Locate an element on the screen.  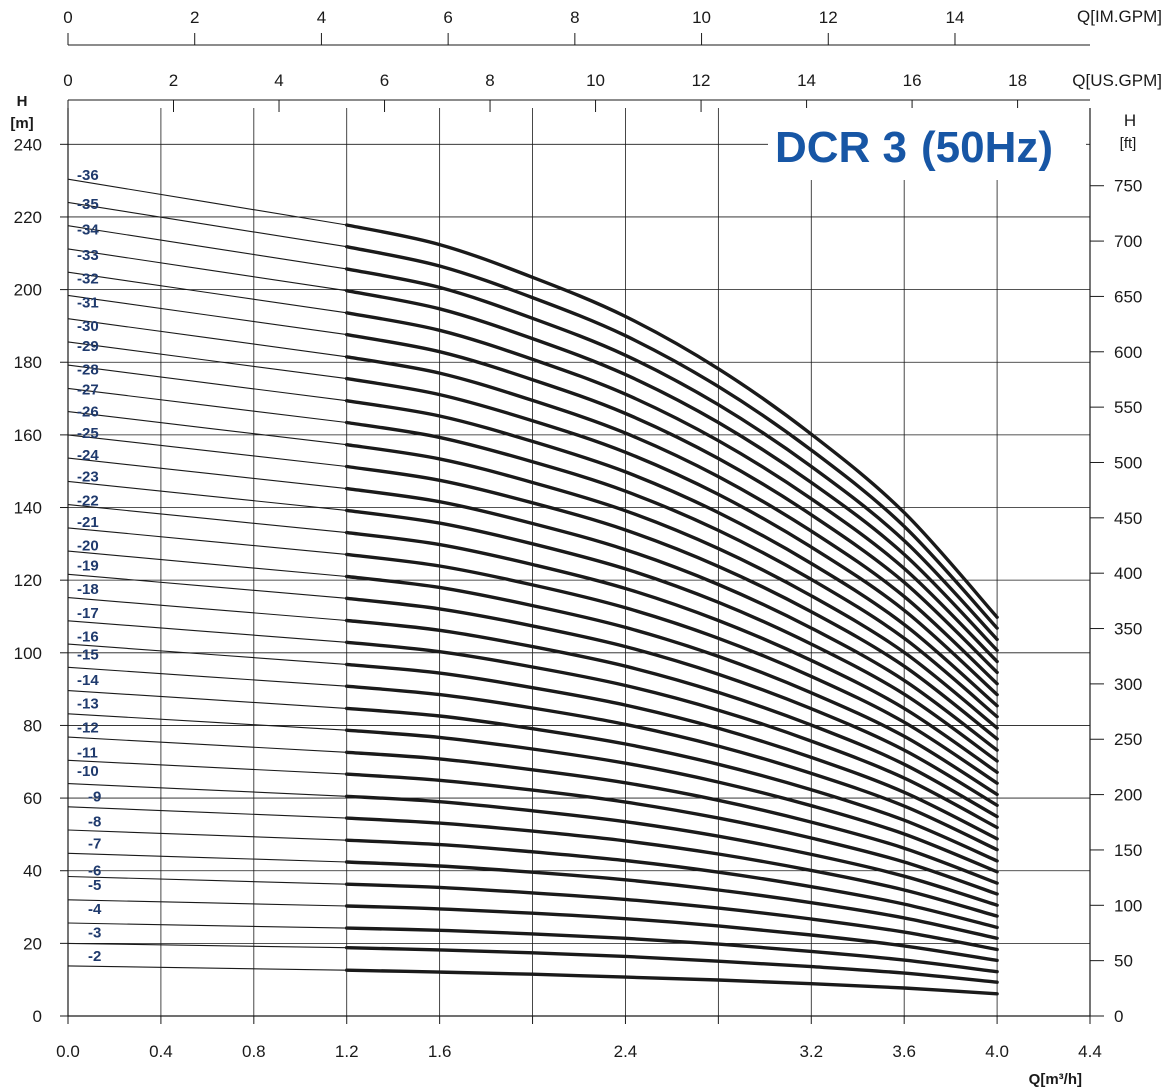
ft-tick-label: 300 is located at coordinates (1128, 684).